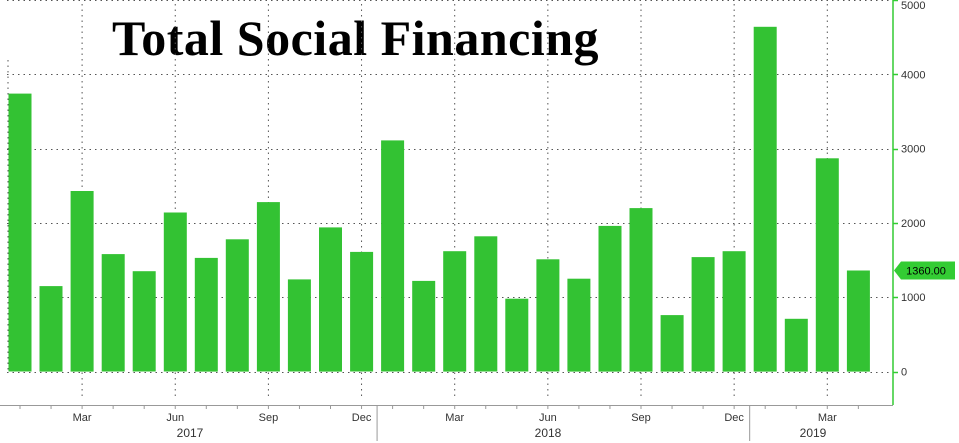 This screenshot has width=959, height=443. Describe the element at coordinates (913, 6) in the screenshot. I see `y-tick-label: 5000` at that location.